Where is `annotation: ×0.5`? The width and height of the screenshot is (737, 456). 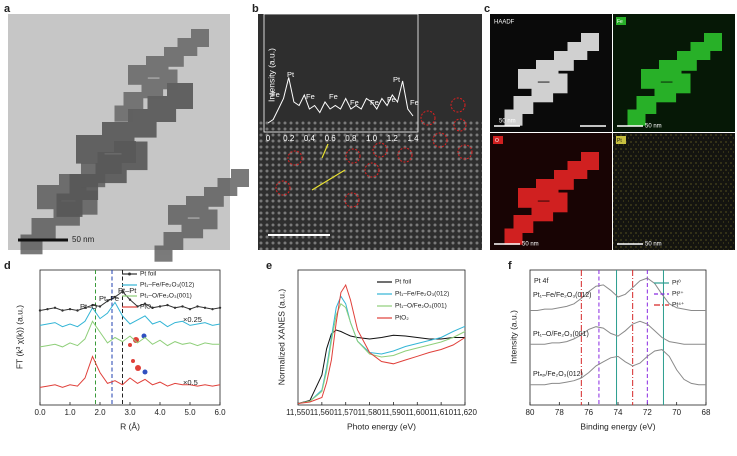
annotation: ×0.5 is located at coordinates (190, 382).